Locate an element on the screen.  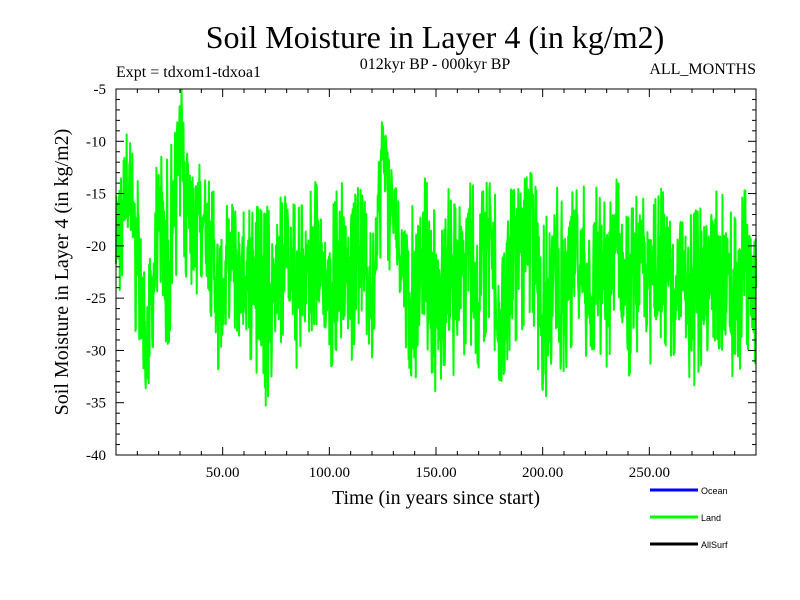
x-tick-label: 100.00 is located at coordinates (329, 473).